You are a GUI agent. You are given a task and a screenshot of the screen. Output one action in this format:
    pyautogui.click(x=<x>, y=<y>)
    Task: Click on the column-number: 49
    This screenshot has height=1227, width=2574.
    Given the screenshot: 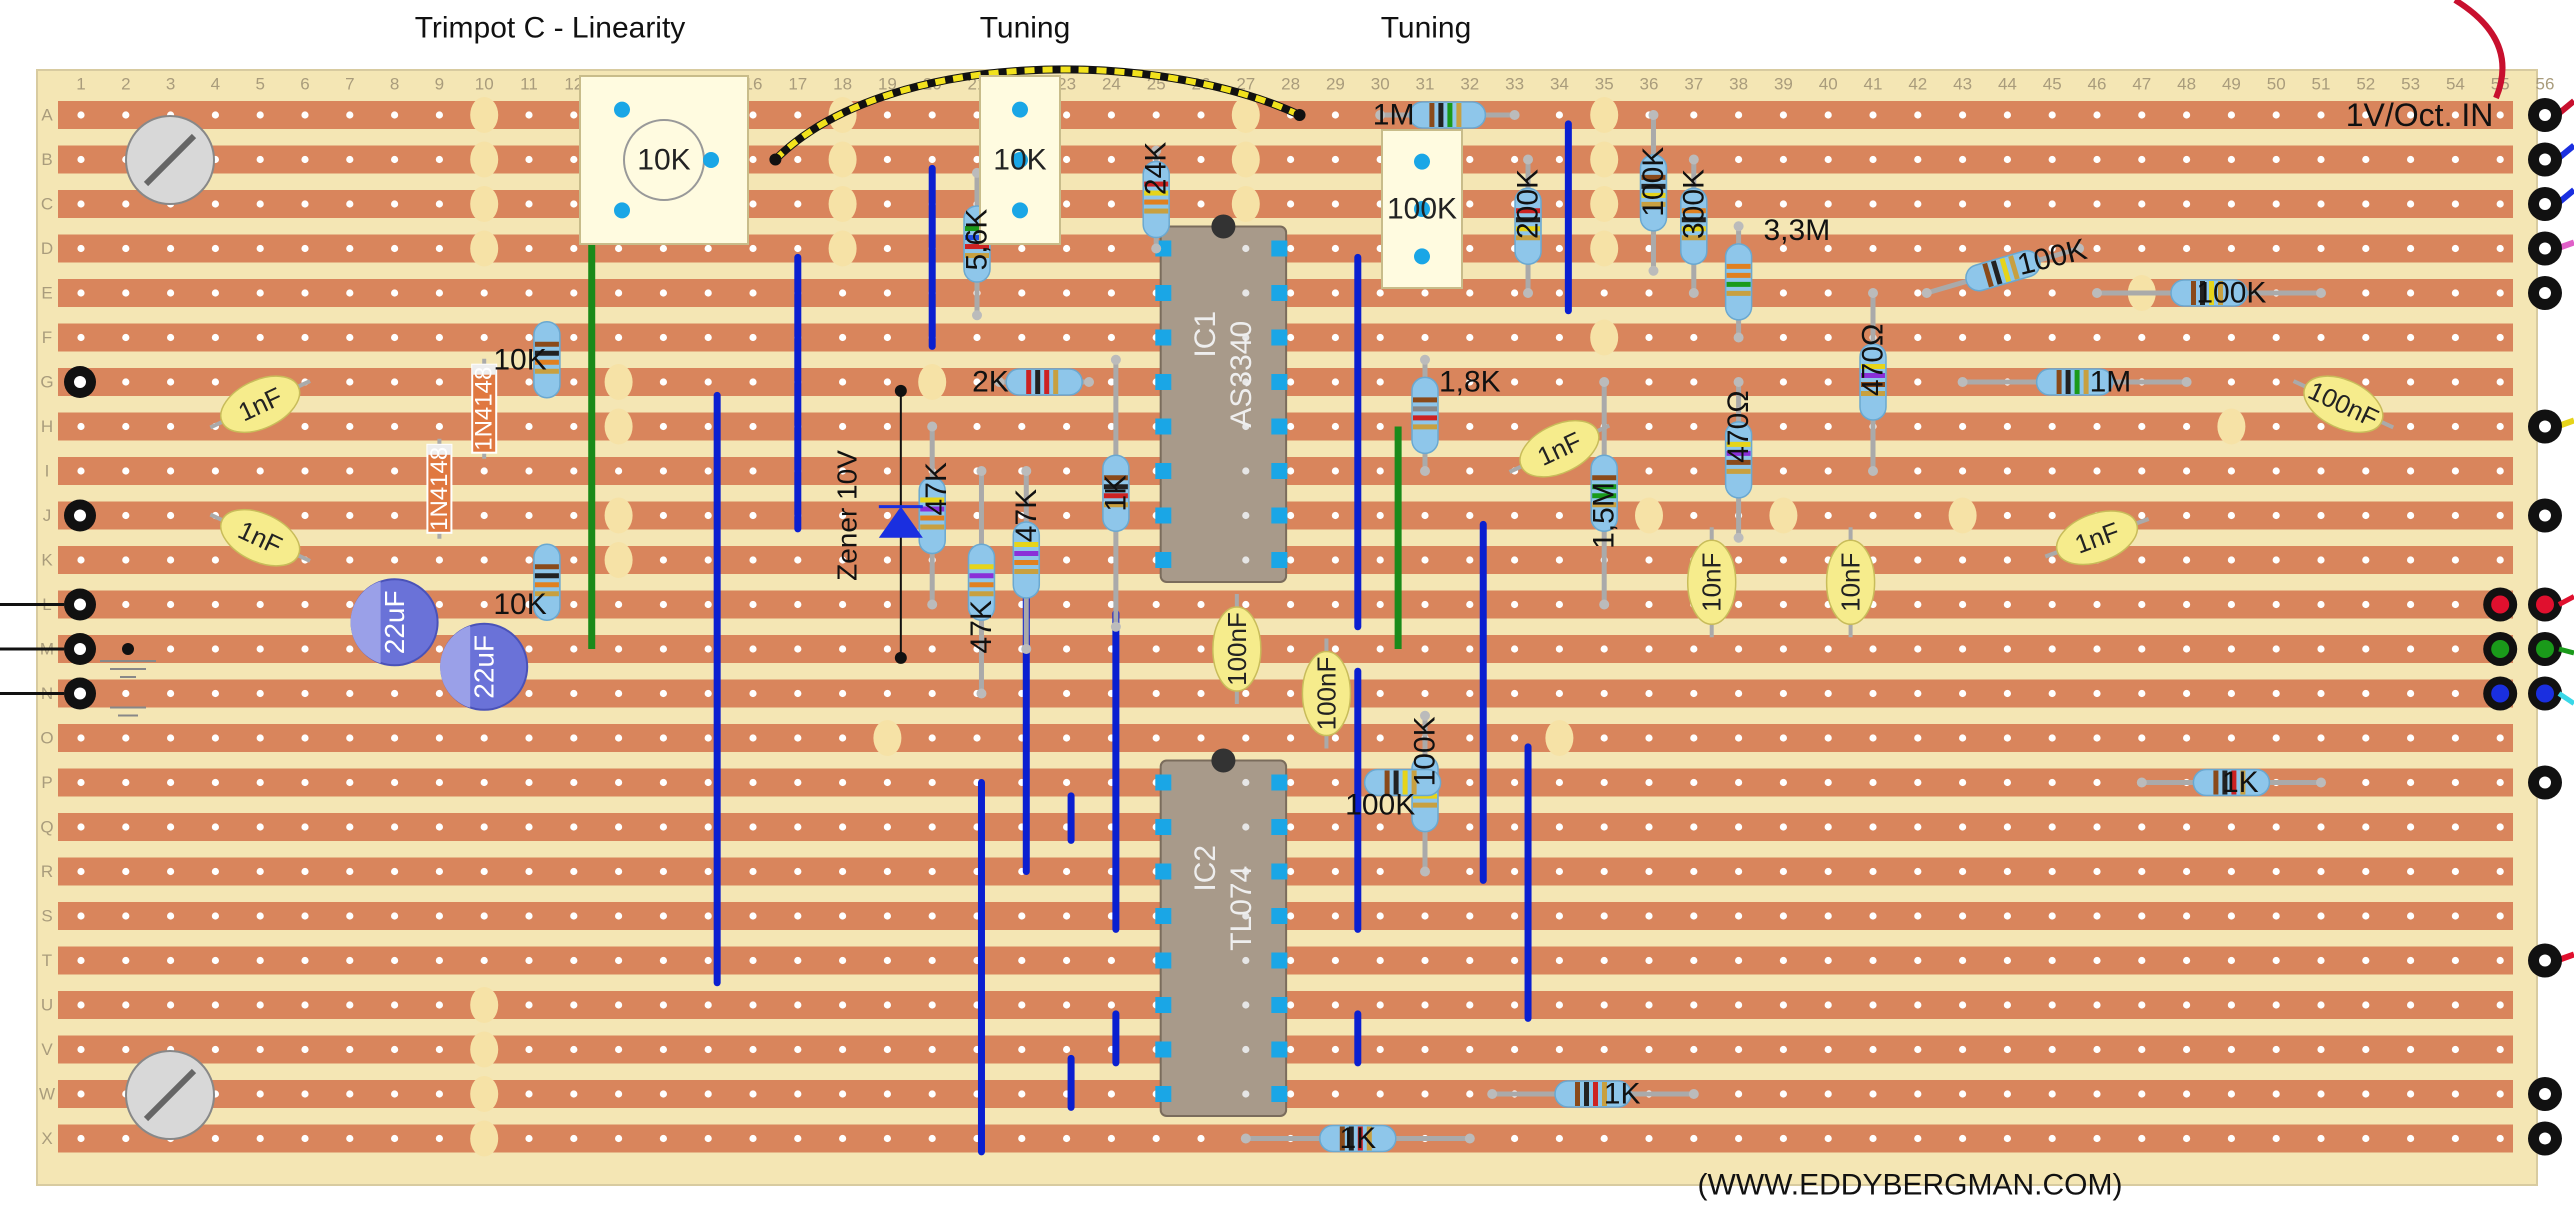 What is the action you would take?
    pyautogui.click(x=2231, y=84)
    